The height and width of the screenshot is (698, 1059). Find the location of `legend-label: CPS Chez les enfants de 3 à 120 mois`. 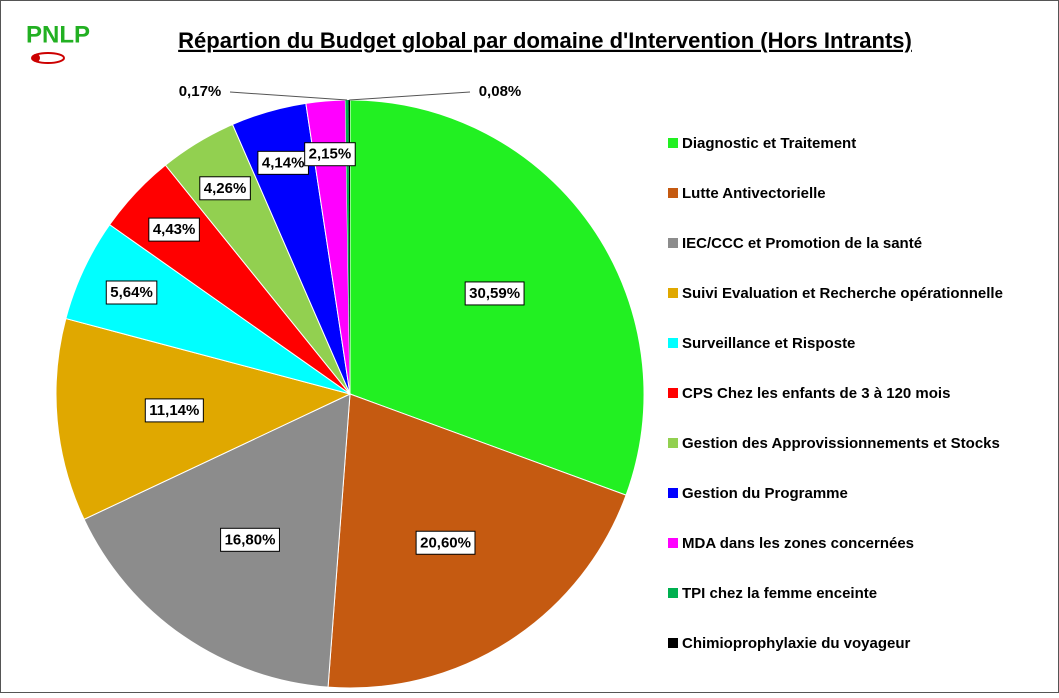

legend-label: CPS Chez les enfants de 3 à 120 mois is located at coordinates (816, 393).